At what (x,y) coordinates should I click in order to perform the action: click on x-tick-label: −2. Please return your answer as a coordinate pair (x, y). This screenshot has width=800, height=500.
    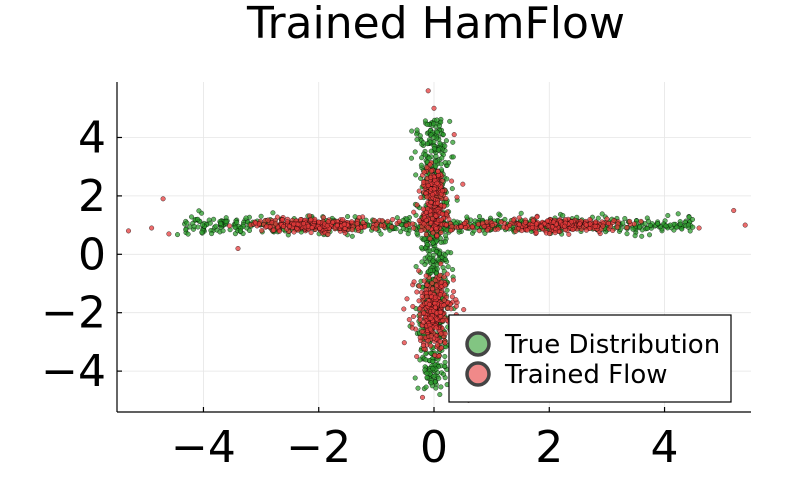
    Looking at the image, I should click on (318, 447).